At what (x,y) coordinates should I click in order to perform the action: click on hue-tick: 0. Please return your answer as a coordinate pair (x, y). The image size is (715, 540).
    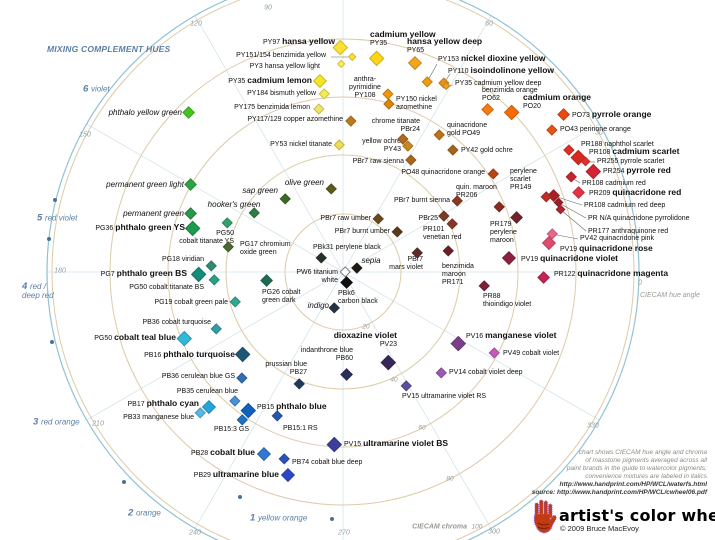
    Looking at the image, I should click on (640, 283).